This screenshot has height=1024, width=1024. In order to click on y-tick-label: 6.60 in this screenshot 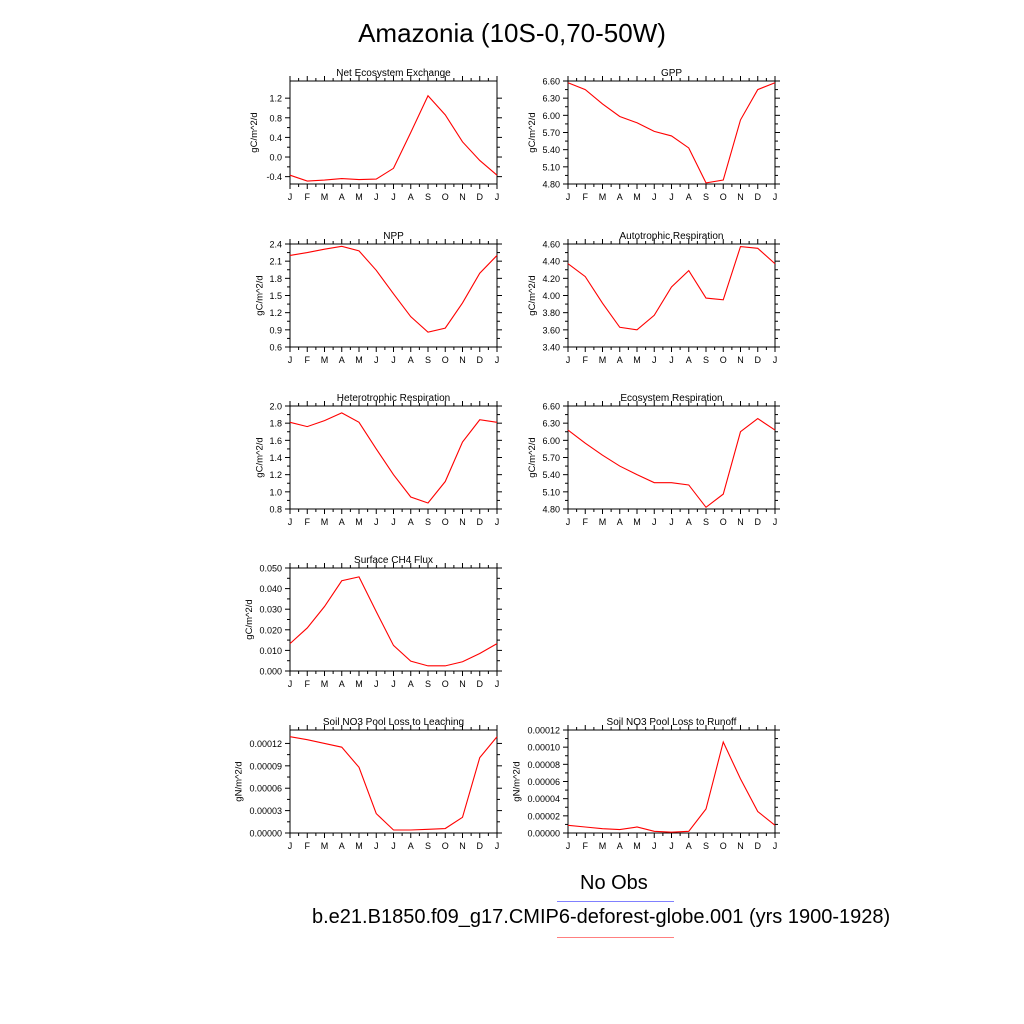, I will do `click(551, 82)`.